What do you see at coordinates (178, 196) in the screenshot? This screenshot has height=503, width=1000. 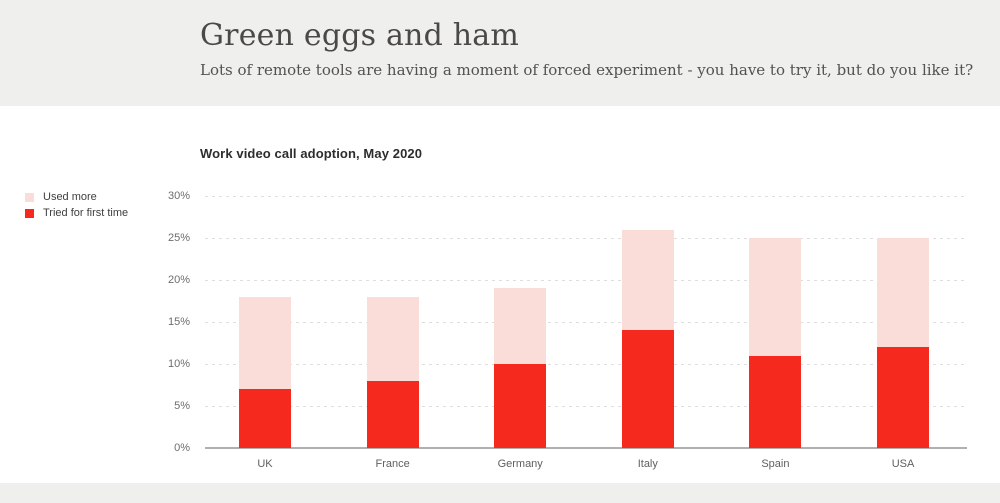 I see `y-tick-label: 30%` at bounding box center [178, 196].